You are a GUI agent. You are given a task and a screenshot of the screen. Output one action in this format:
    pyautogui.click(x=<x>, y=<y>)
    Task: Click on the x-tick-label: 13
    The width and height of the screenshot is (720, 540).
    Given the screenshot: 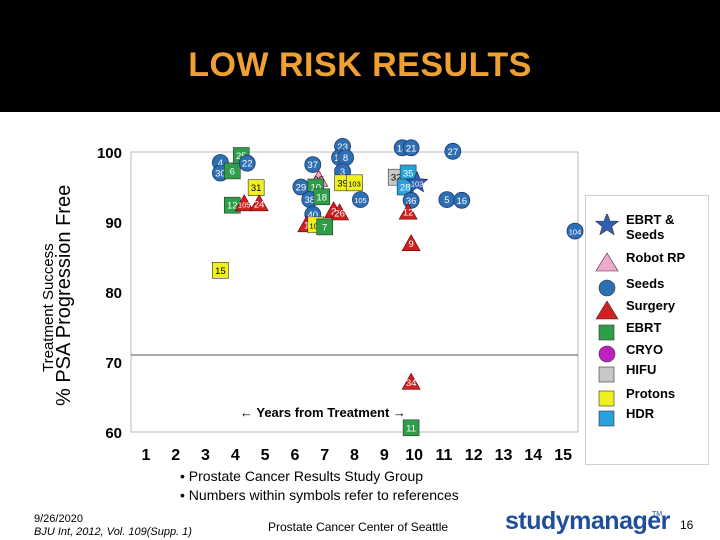 What is the action you would take?
    pyautogui.click(x=504, y=455)
    